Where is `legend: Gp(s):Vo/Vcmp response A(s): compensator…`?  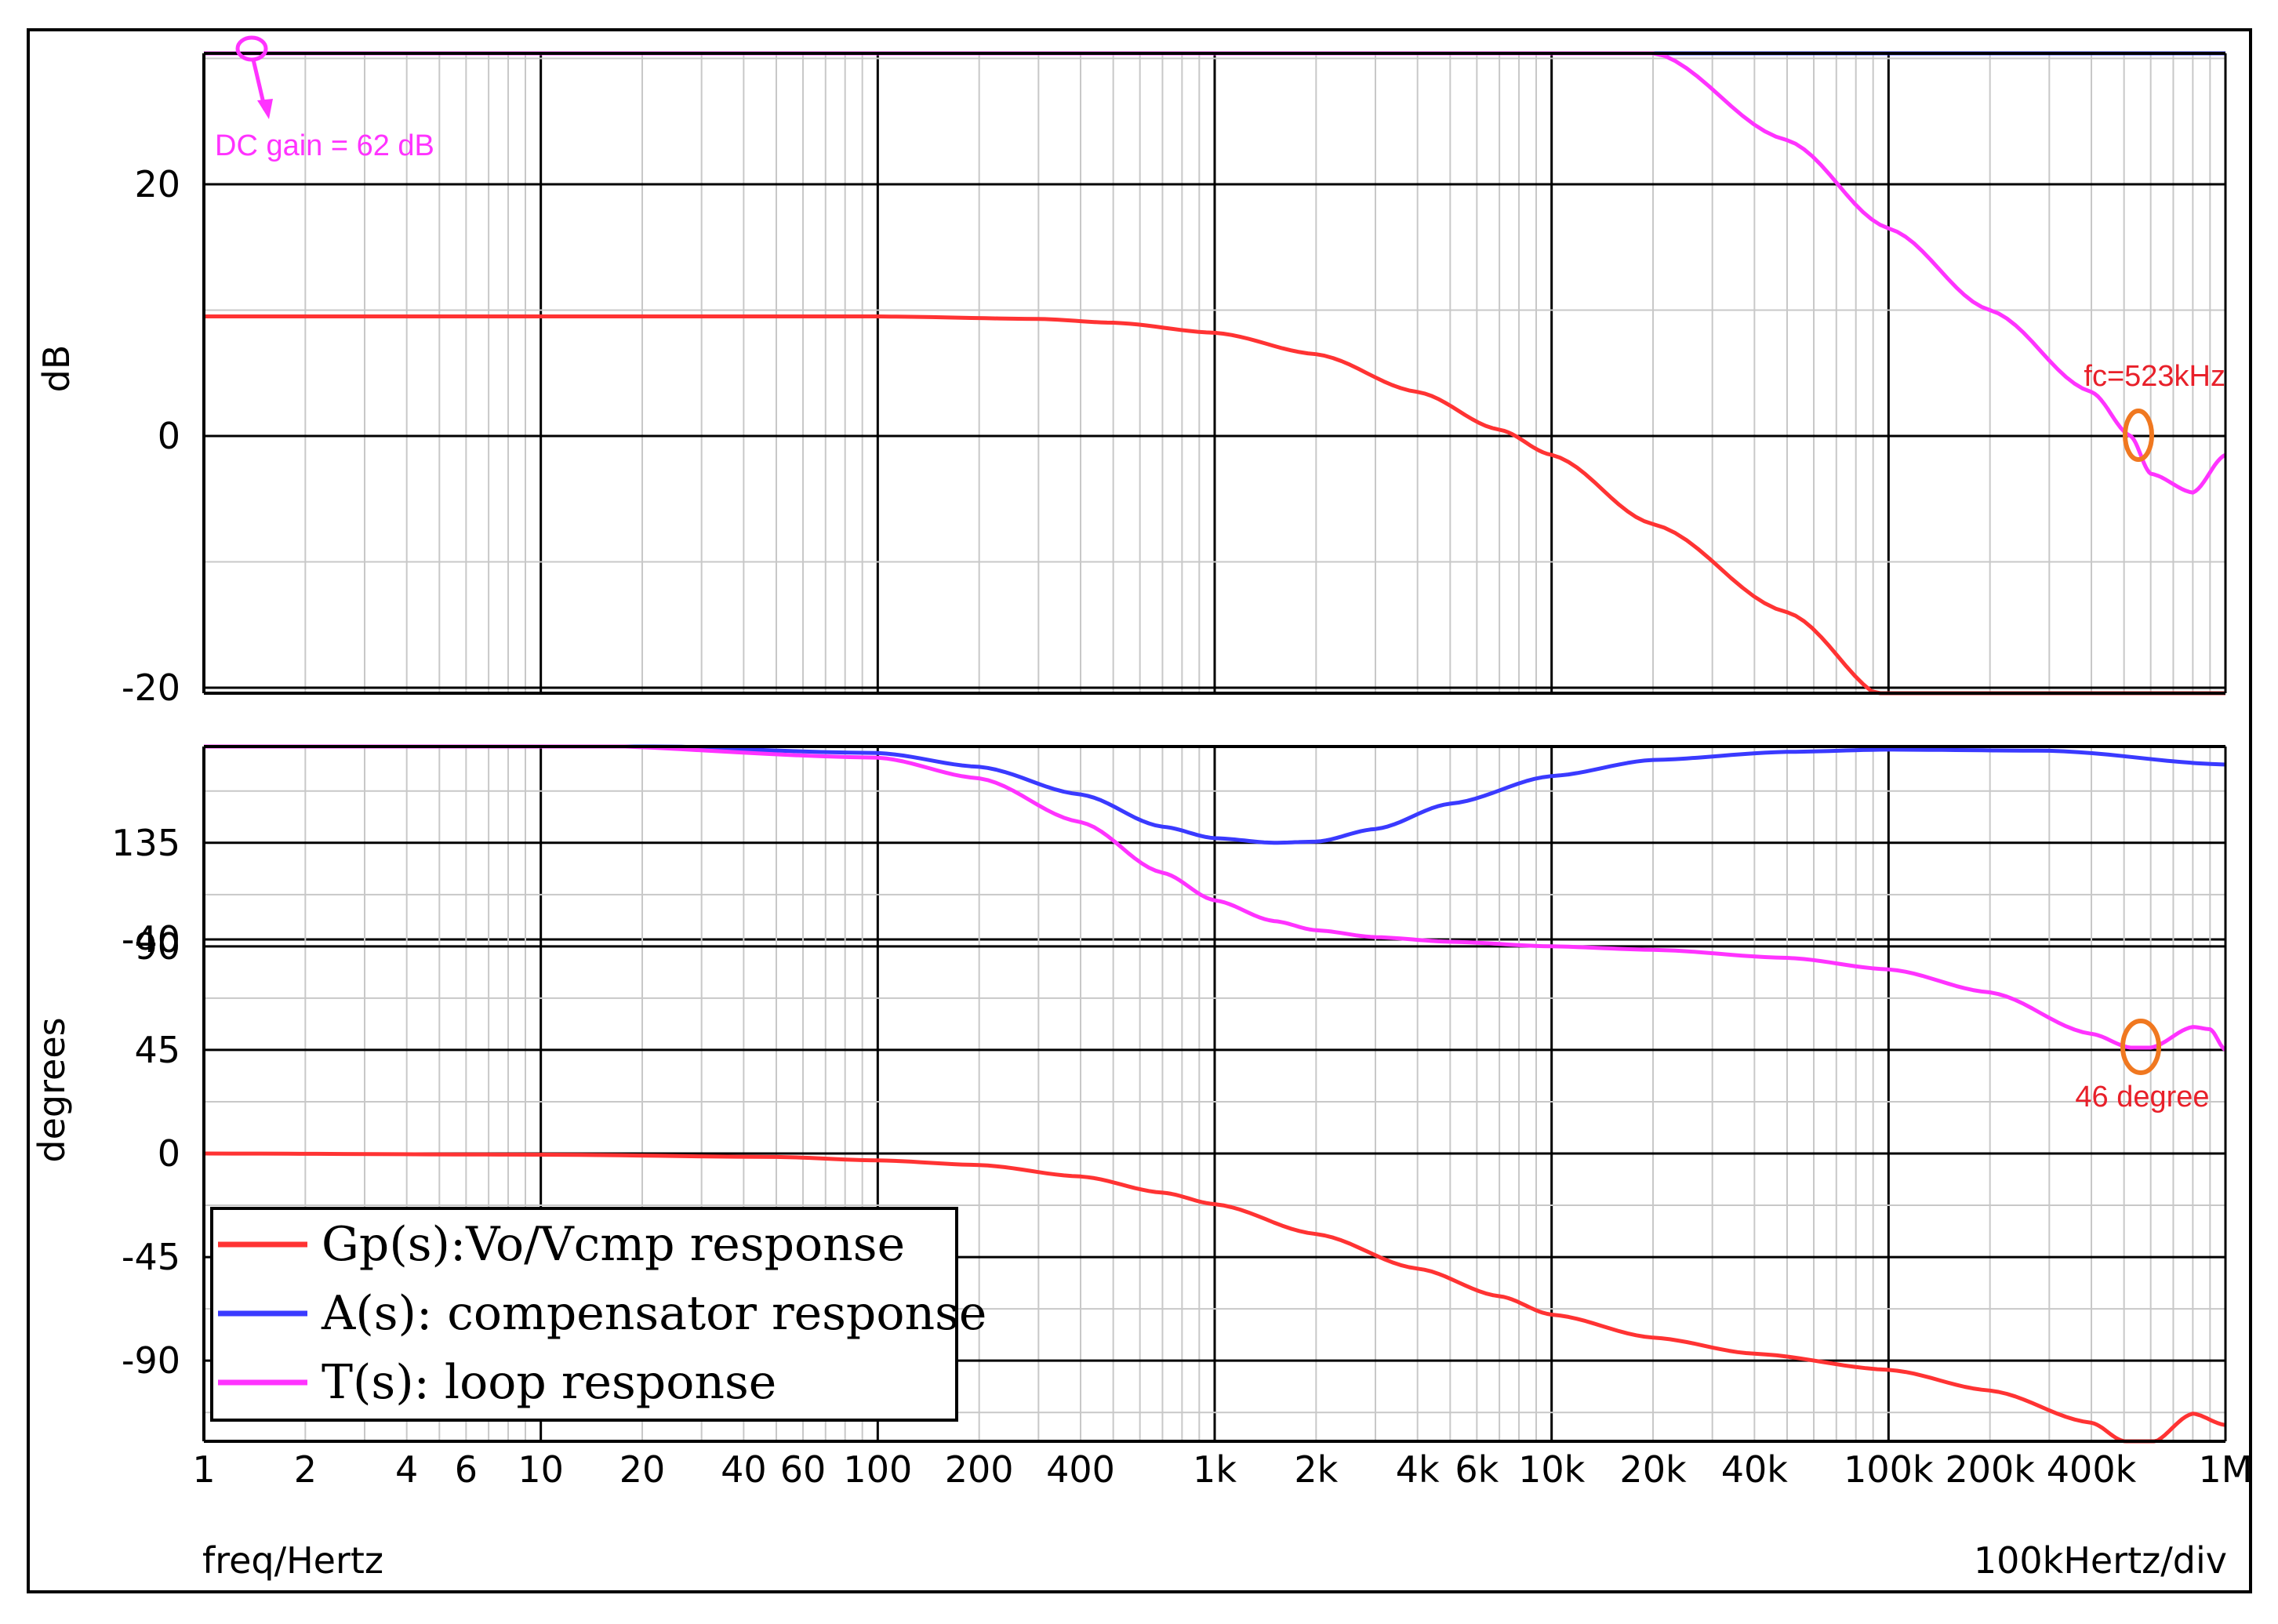
legend: Gp(s):Vo/Vcmp response A(s): compensator… is located at coordinates (598, 1314).